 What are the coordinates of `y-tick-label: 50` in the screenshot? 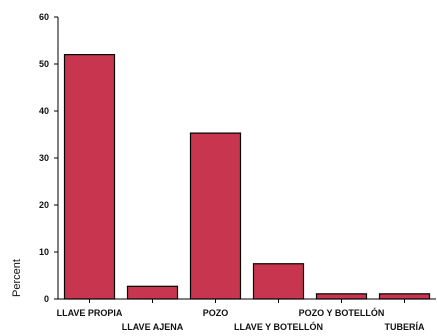 It's located at (44, 64).